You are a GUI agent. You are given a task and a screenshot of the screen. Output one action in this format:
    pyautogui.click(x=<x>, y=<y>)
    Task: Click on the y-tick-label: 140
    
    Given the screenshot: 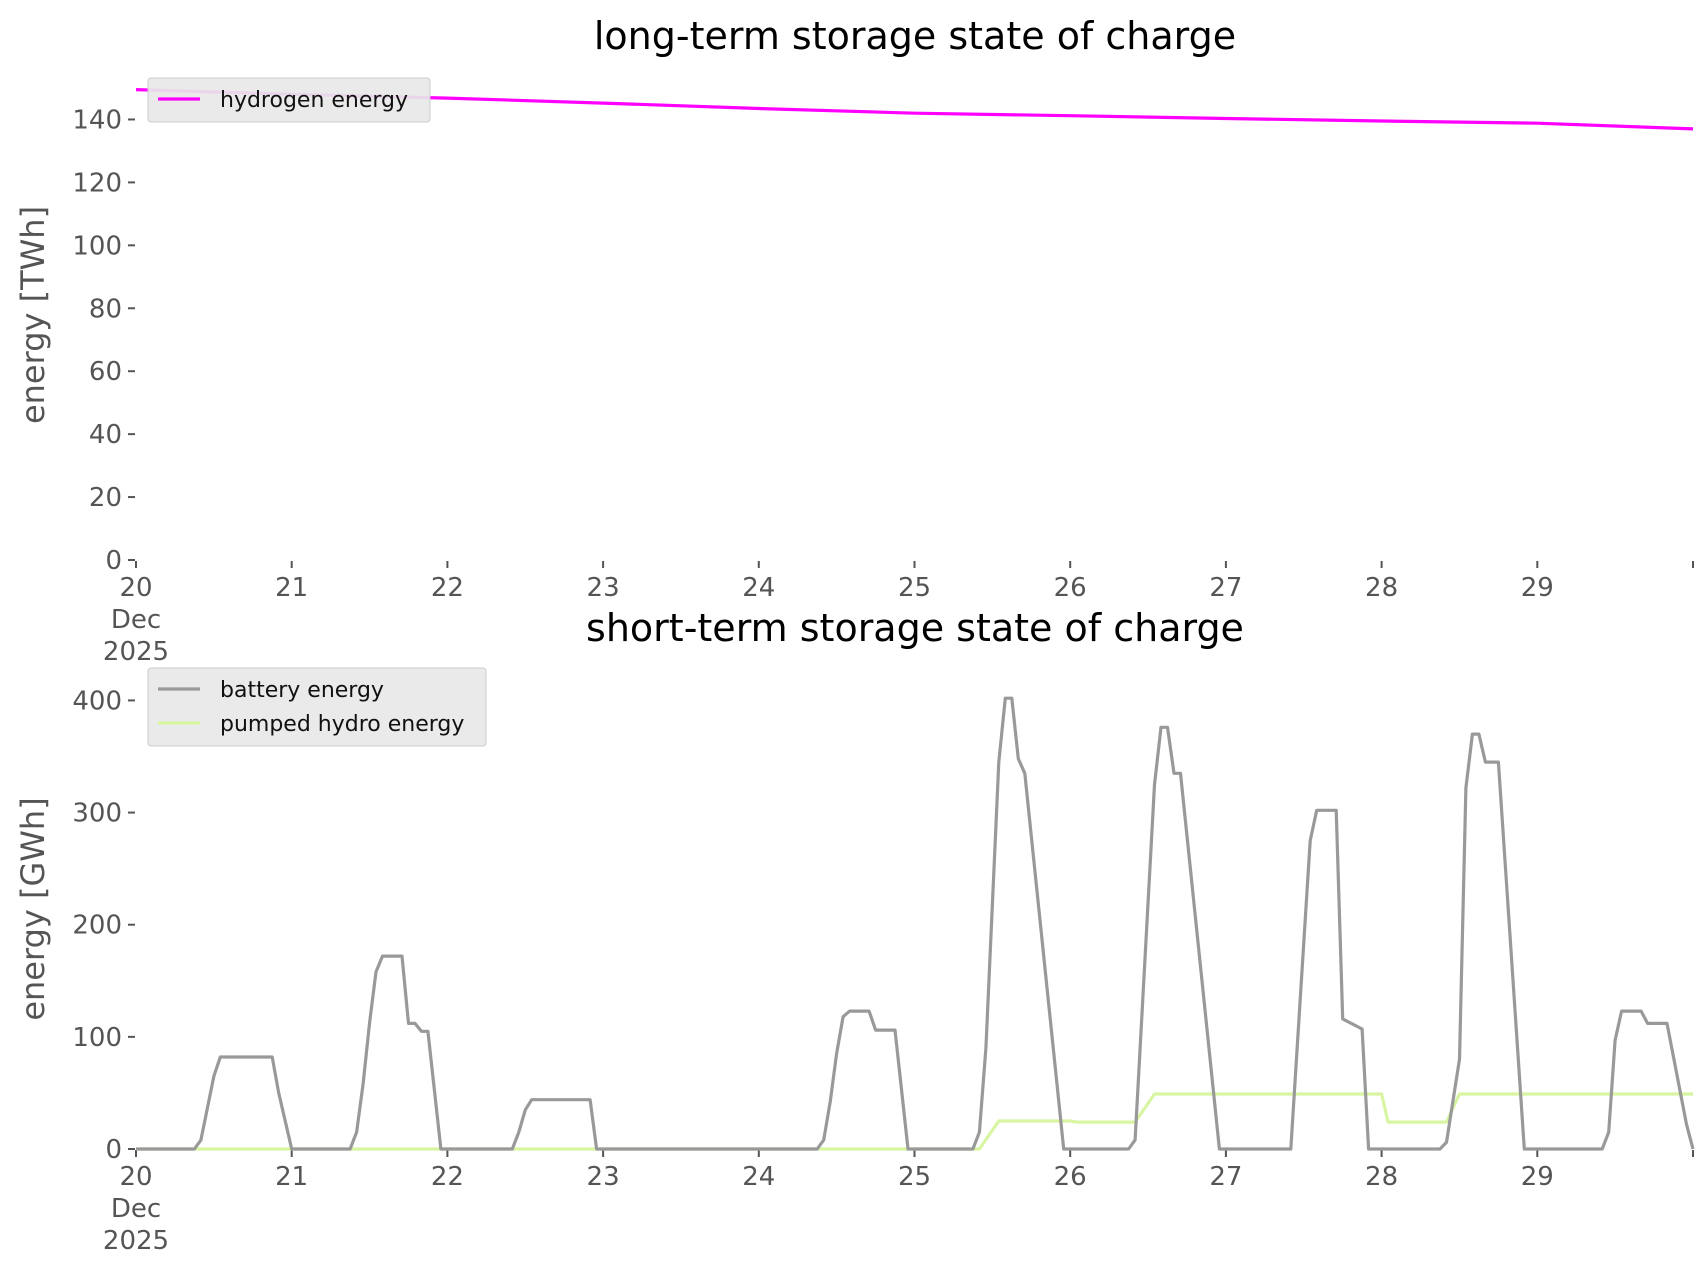 What is the action you would take?
    pyautogui.click(x=97, y=120)
    